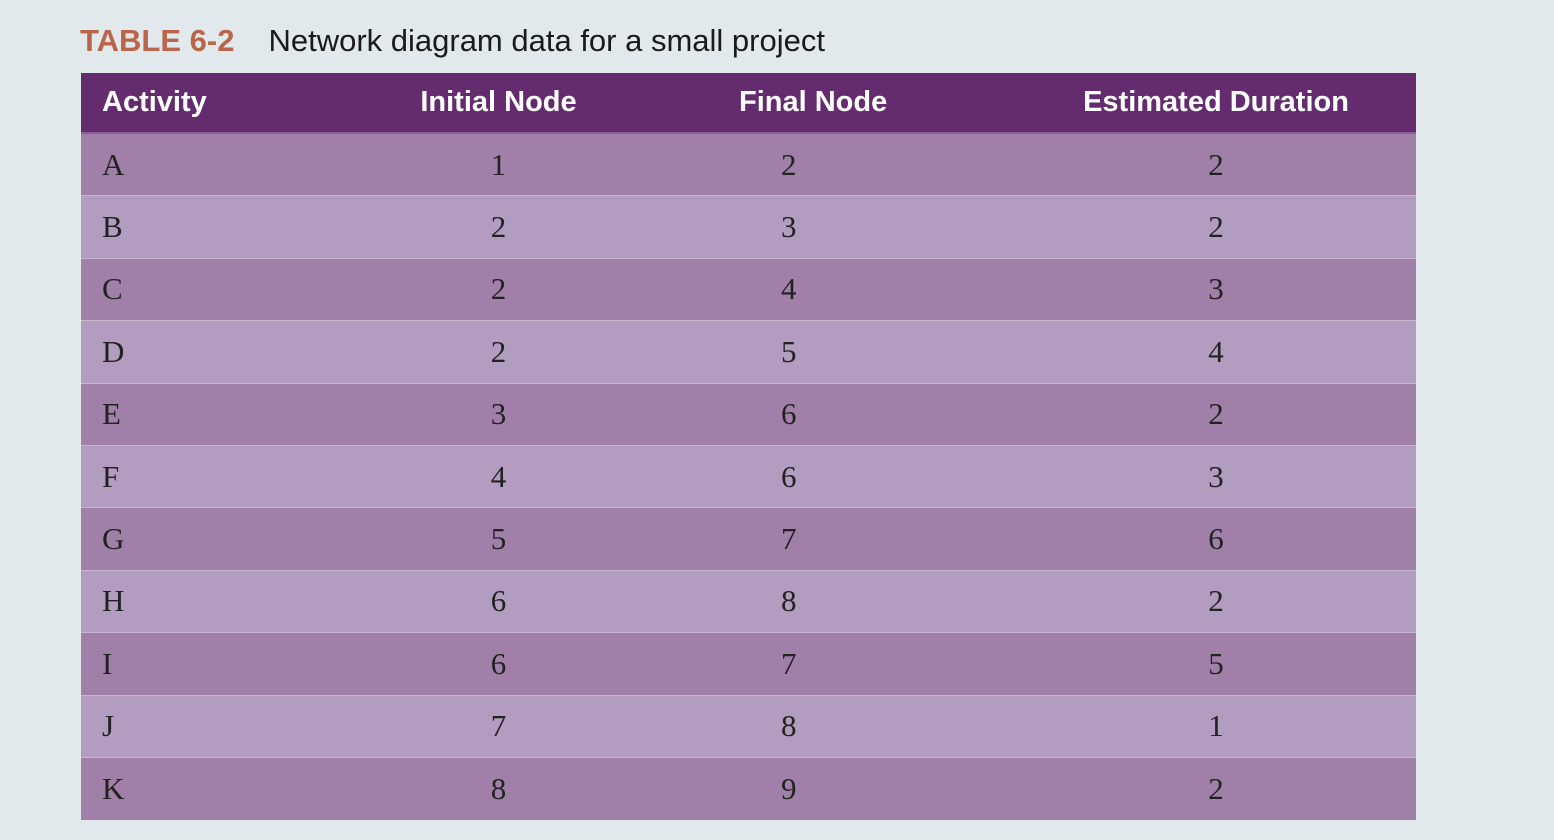 This screenshot has width=1554, height=840. I want to click on final-node-cell: 2, so click(789, 164).